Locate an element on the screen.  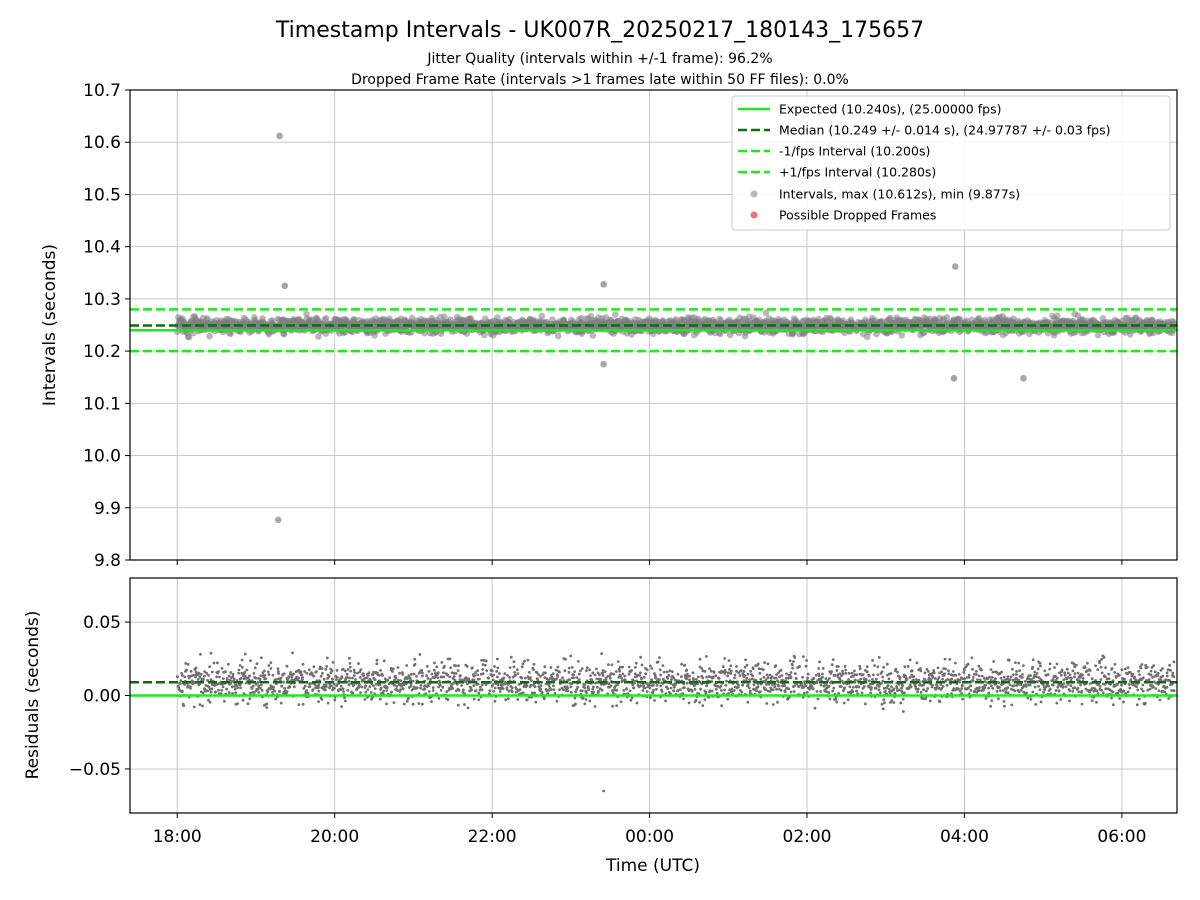
interval-point is located at coordinates (189, 337).